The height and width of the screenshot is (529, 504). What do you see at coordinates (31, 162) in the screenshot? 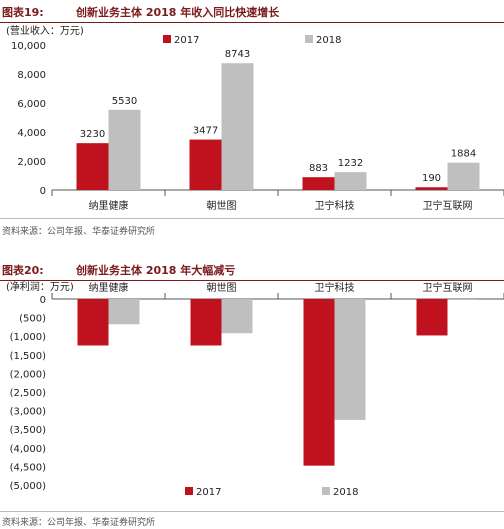
I see `y-tick-label: 2,000` at bounding box center [31, 162].